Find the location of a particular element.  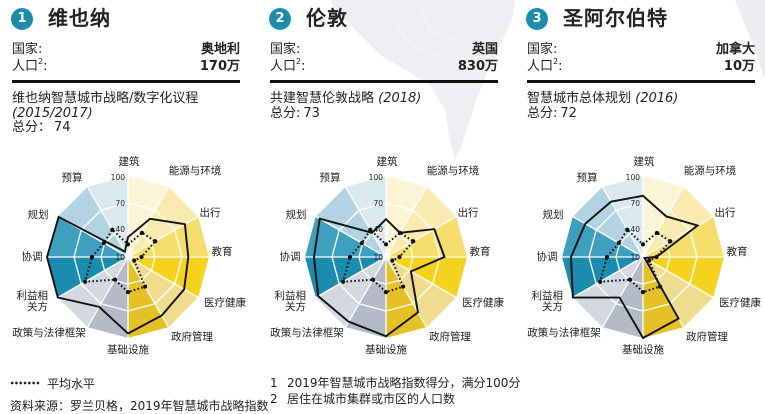

score-value: 73 is located at coordinates (311, 113).